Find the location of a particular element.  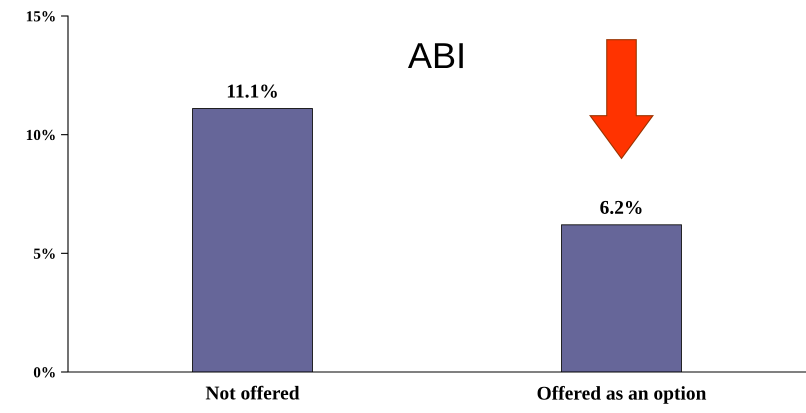

y-tick-label: 10% is located at coordinates (40, 135).